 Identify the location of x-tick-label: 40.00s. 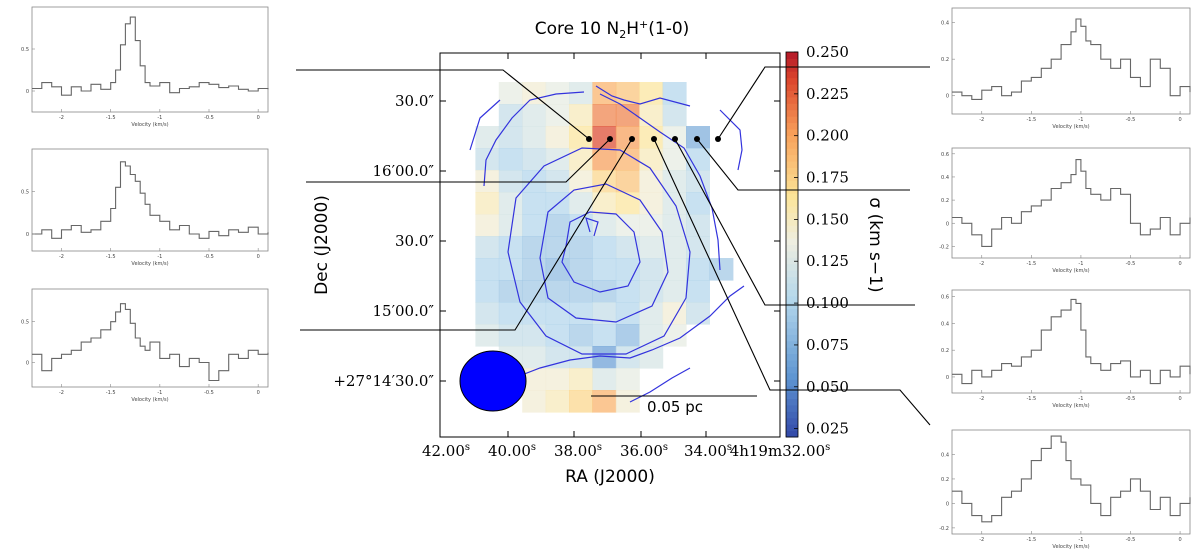
(512, 451).